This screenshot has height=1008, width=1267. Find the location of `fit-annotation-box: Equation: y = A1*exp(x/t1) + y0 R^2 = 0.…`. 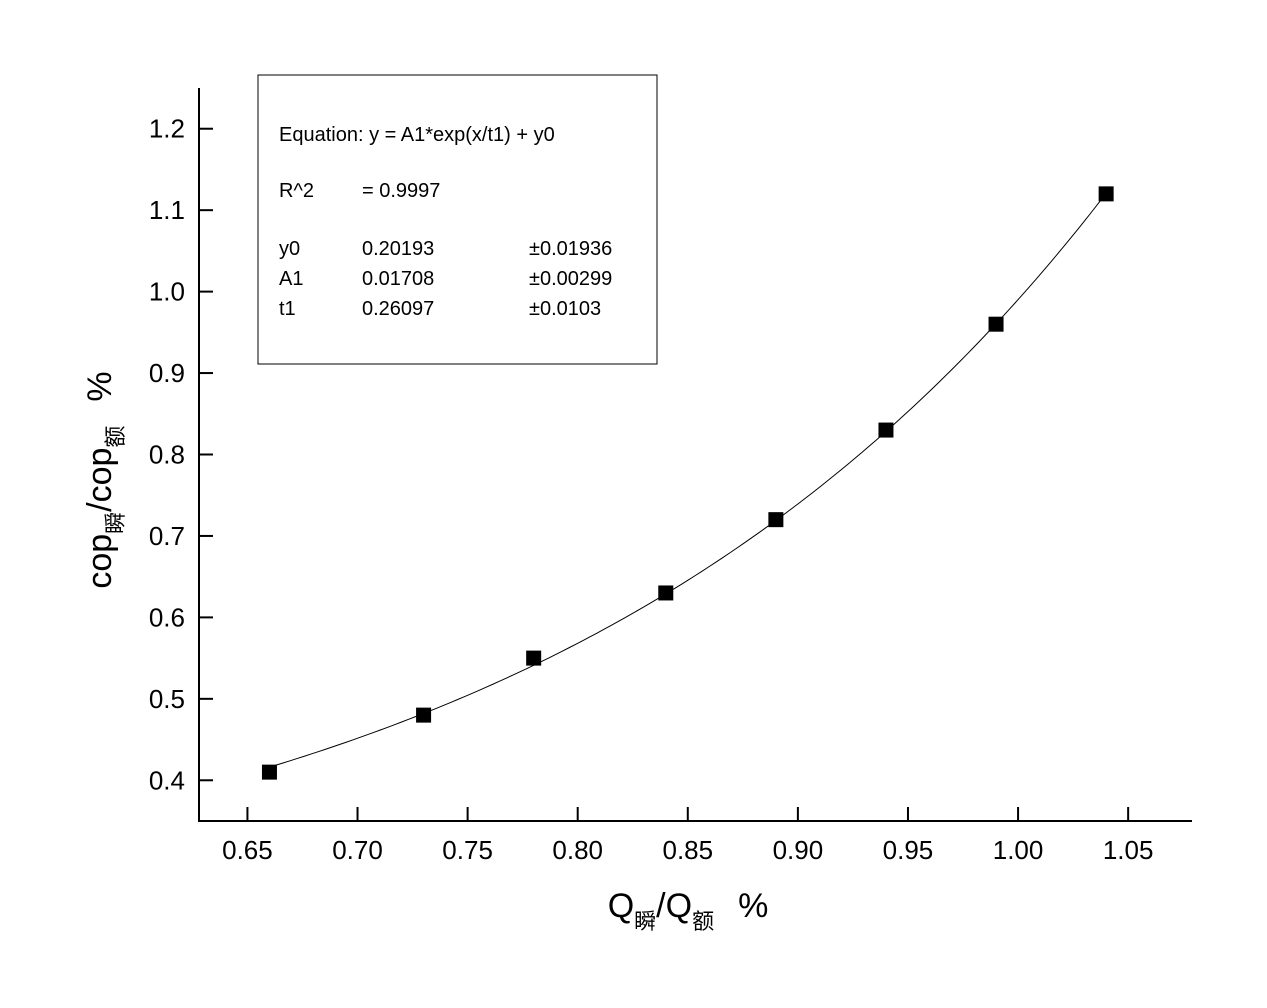

fit-annotation-box: Equation: y = A1*exp(x/t1) + y0 R^2 = 0.… is located at coordinates (457, 219).